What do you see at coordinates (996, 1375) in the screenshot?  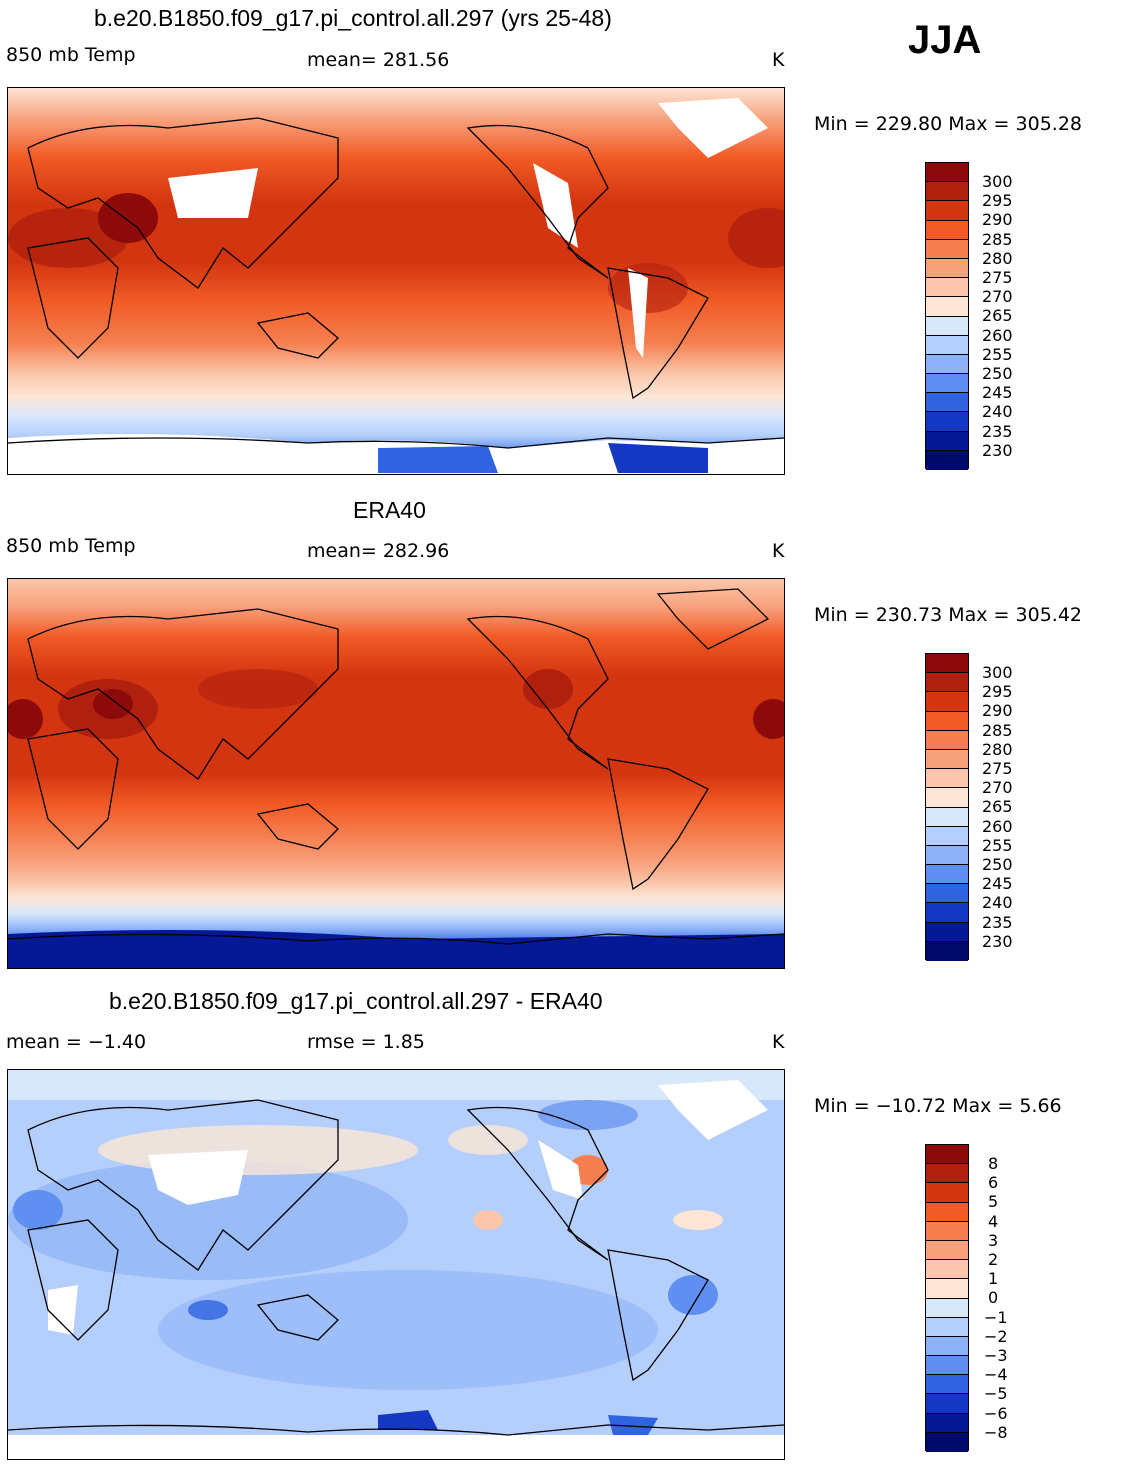 I see `cbar-label: −4` at bounding box center [996, 1375].